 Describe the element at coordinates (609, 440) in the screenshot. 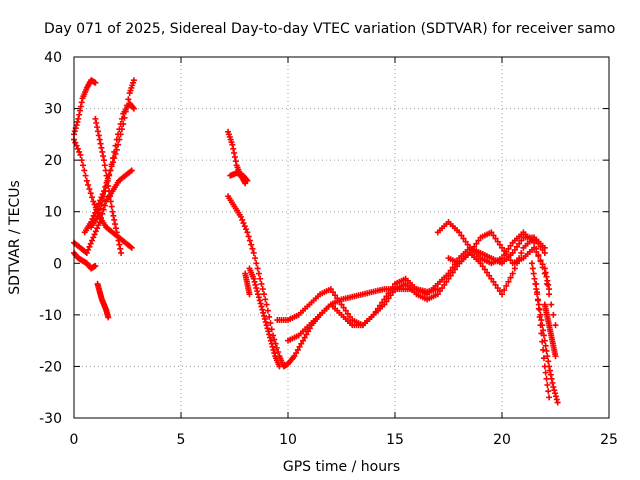

I see `x-tick-label: 25` at that location.